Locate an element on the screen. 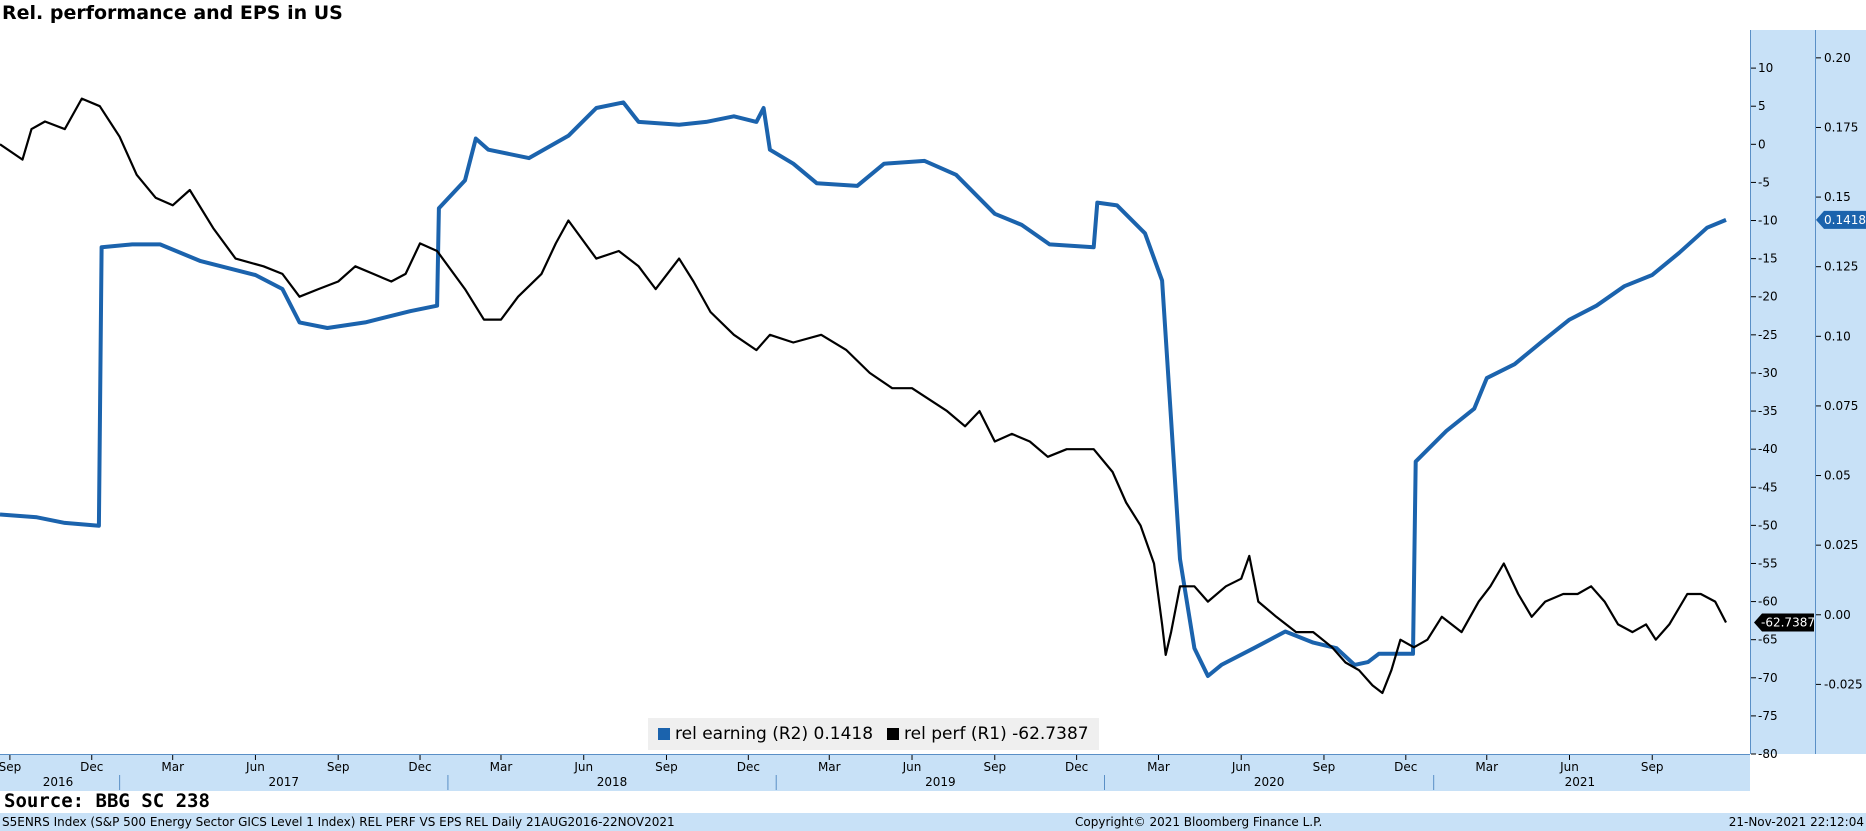  last-value-tag-rel-earning is located at coordinates (1841, 219).